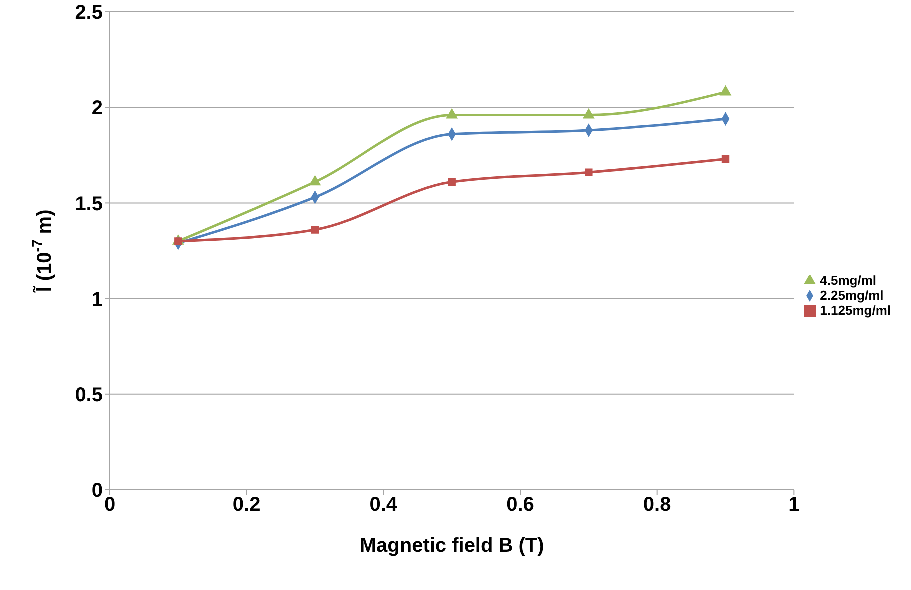  What do you see at coordinates (384, 505) in the screenshot?
I see `x-tick-label: 0.4` at bounding box center [384, 505].